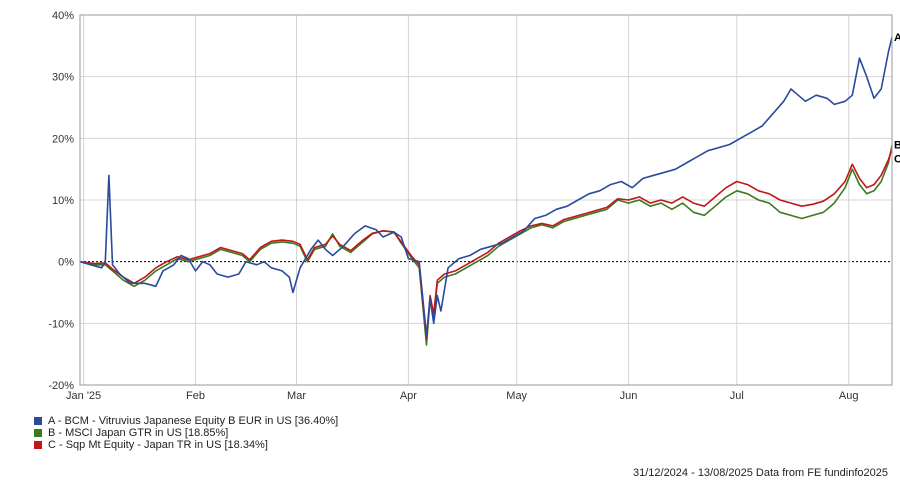 The height and width of the screenshot is (484, 900). Describe the element at coordinates (296, 396) in the screenshot. I see `x-tick-label: Mar` at that location.